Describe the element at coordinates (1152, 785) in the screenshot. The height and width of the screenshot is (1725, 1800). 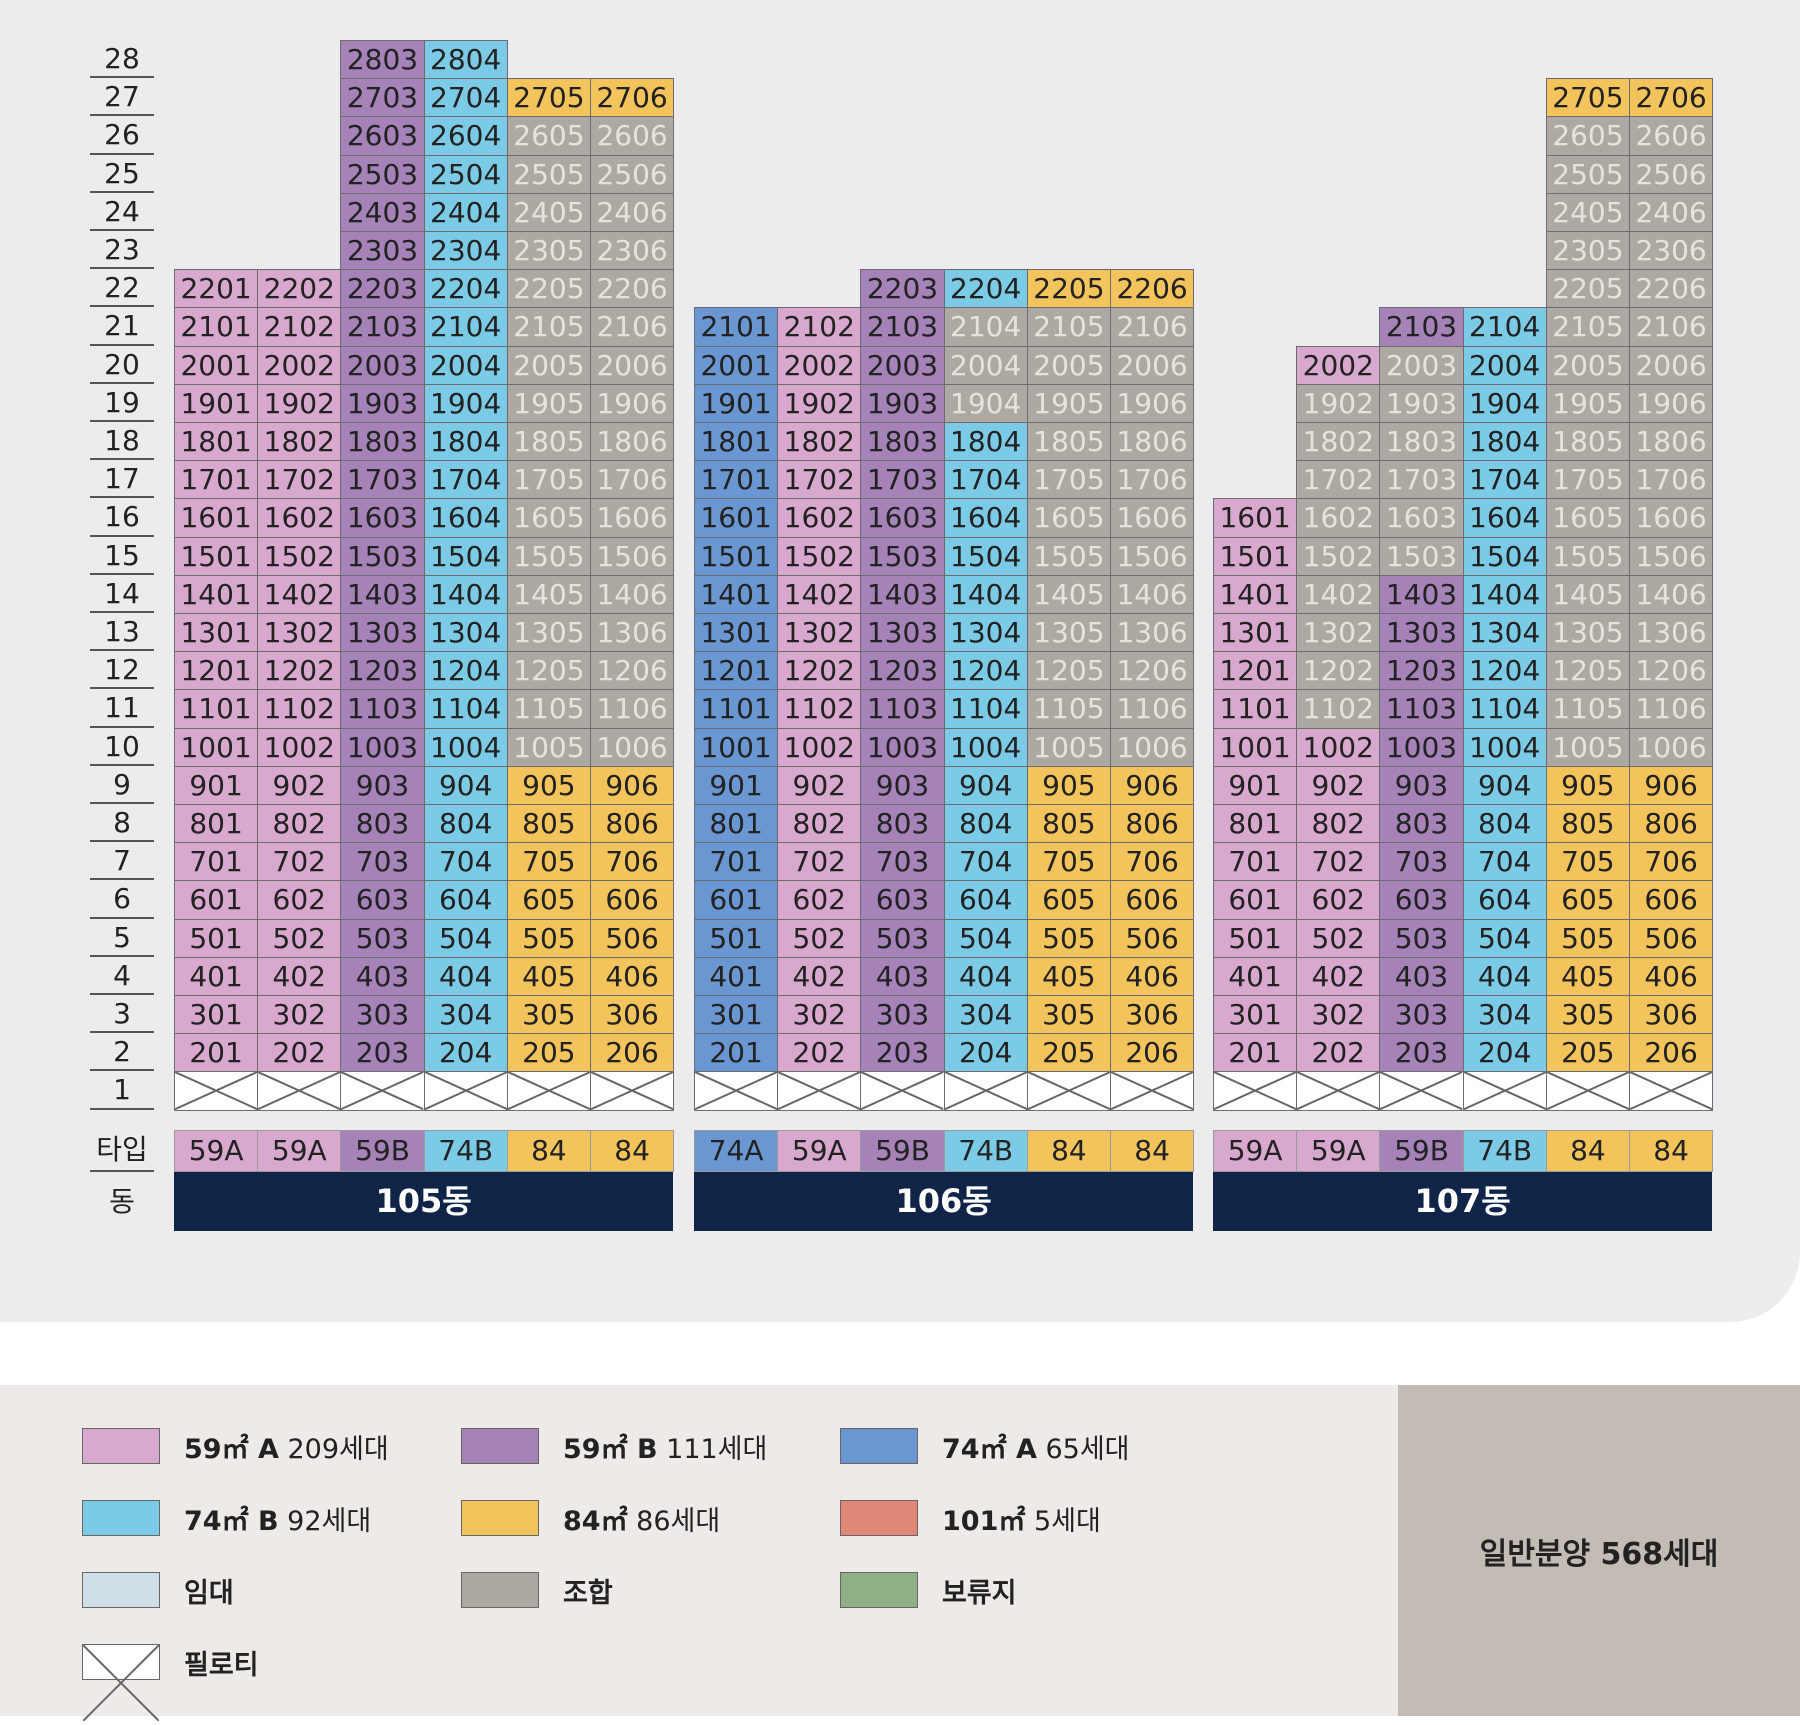
I see `unit-cell: 906` at that location.